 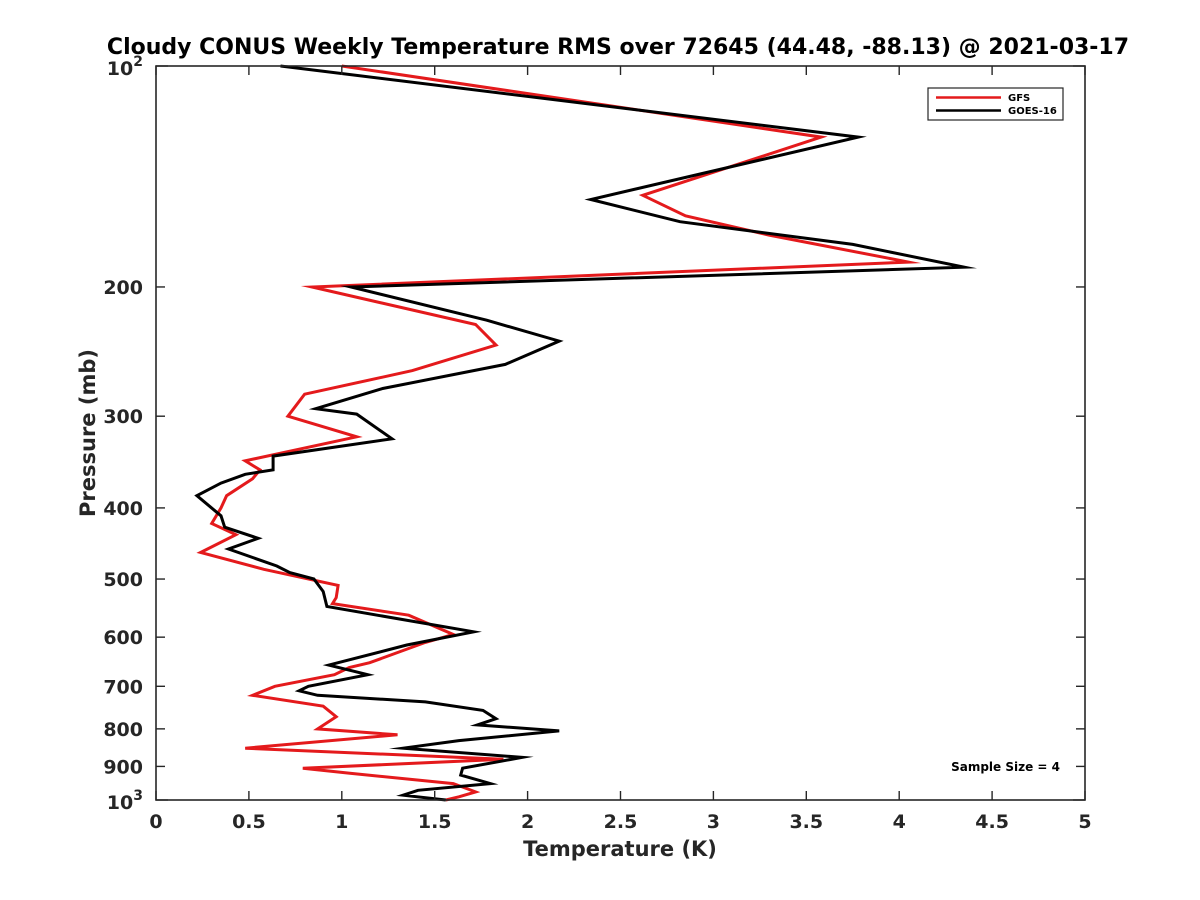 I want to click on y-decade-tick-label: 10³, so click(x=125, y=801).